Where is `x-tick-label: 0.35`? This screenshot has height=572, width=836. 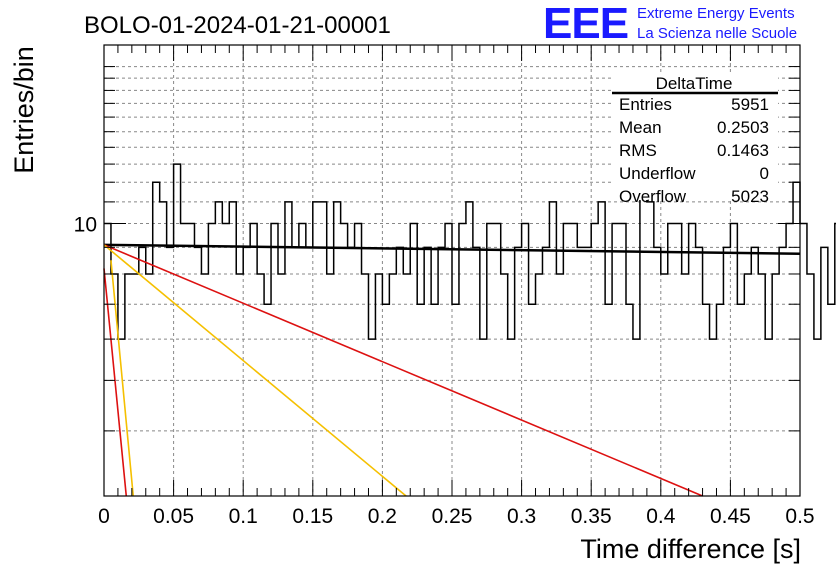 x-tick-label: 0.35 is located at coordinates (591, 516).